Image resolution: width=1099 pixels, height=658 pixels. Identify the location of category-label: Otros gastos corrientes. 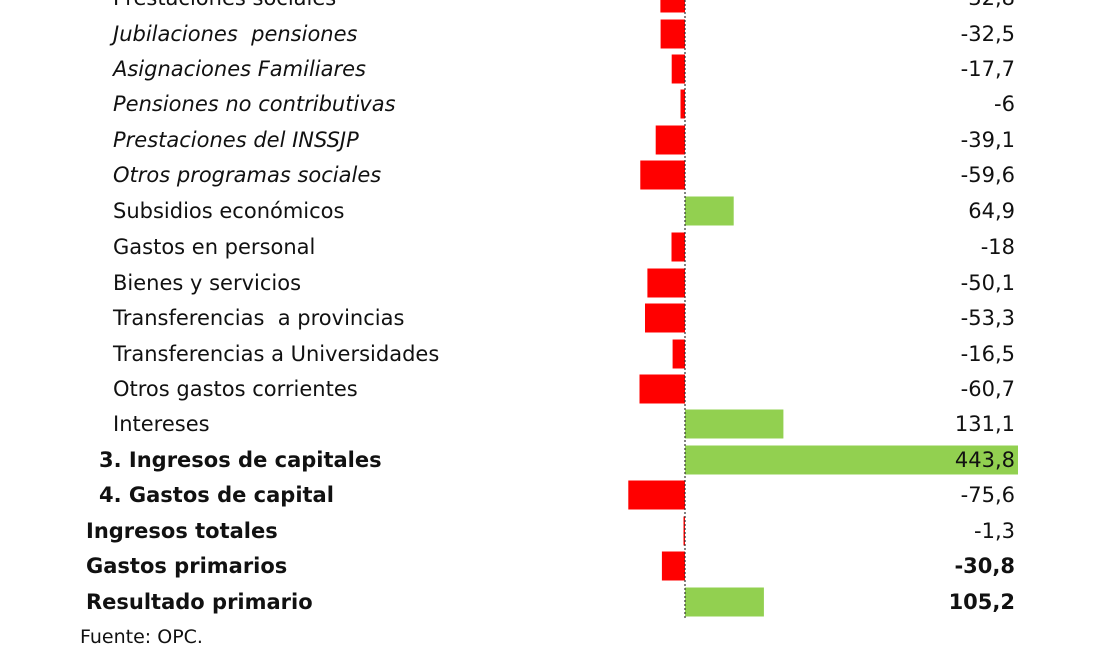
(235, 389).